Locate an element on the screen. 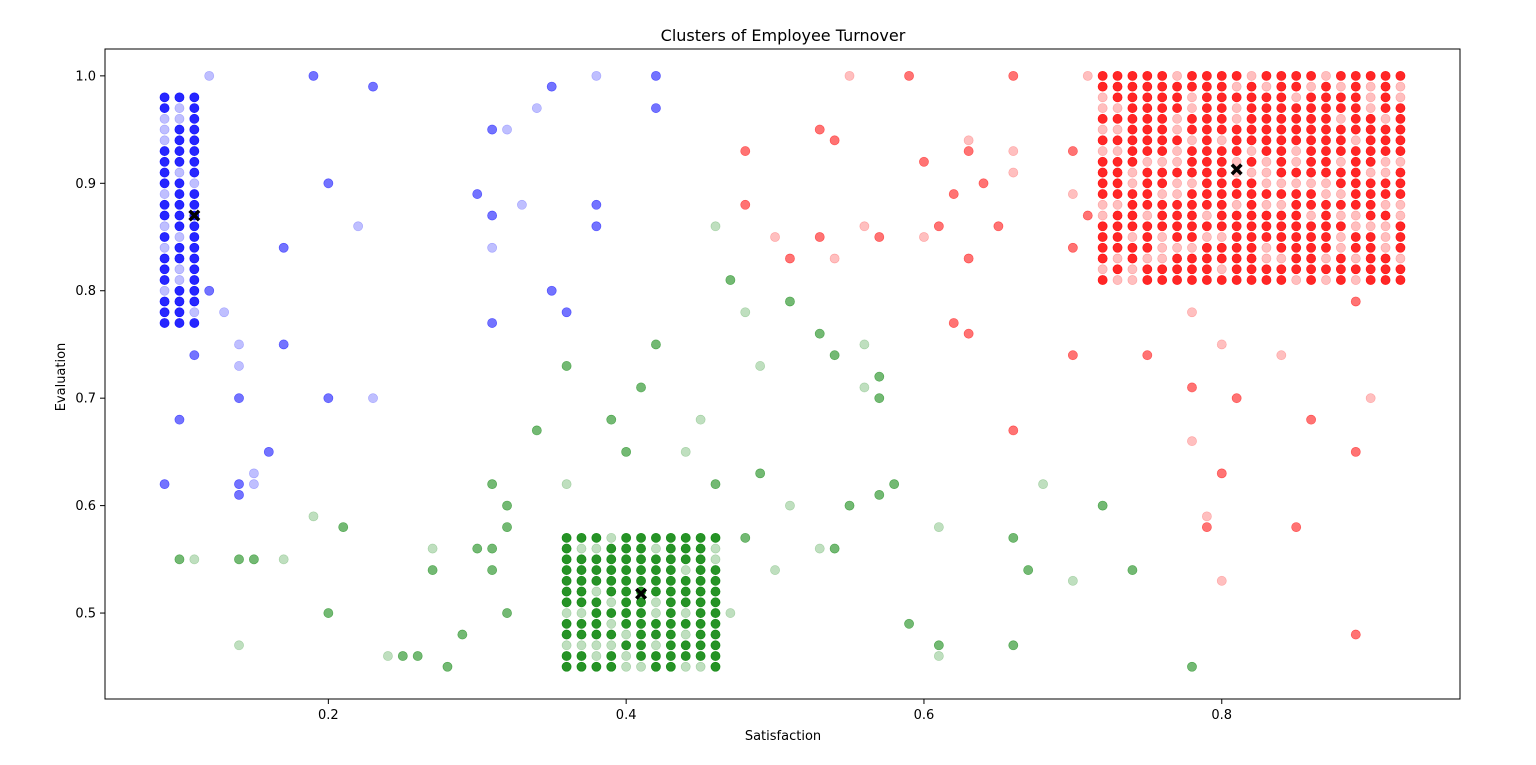  y-tick-label: 0.8 is located at coordinates (85, 291).